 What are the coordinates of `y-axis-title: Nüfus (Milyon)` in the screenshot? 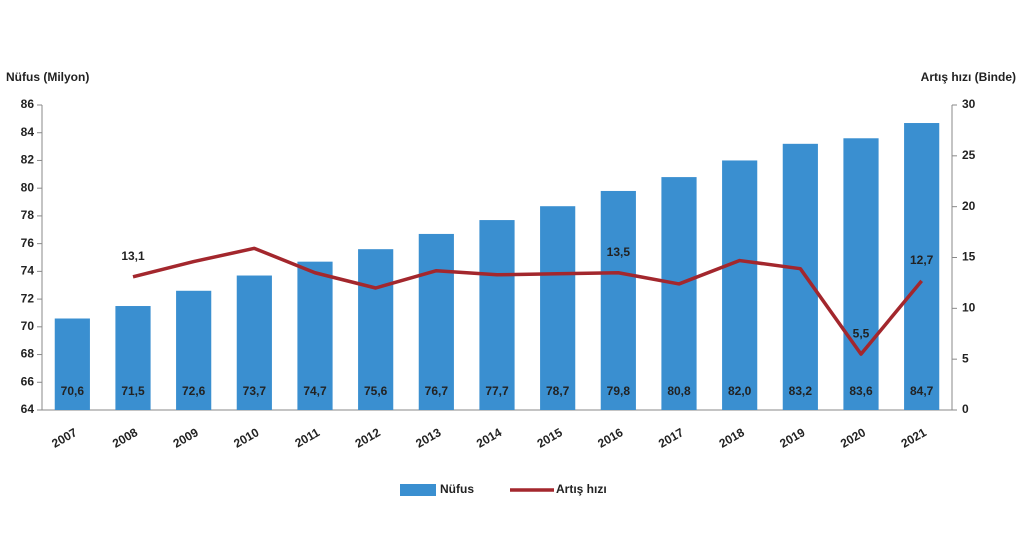 It's located at (47, 77).